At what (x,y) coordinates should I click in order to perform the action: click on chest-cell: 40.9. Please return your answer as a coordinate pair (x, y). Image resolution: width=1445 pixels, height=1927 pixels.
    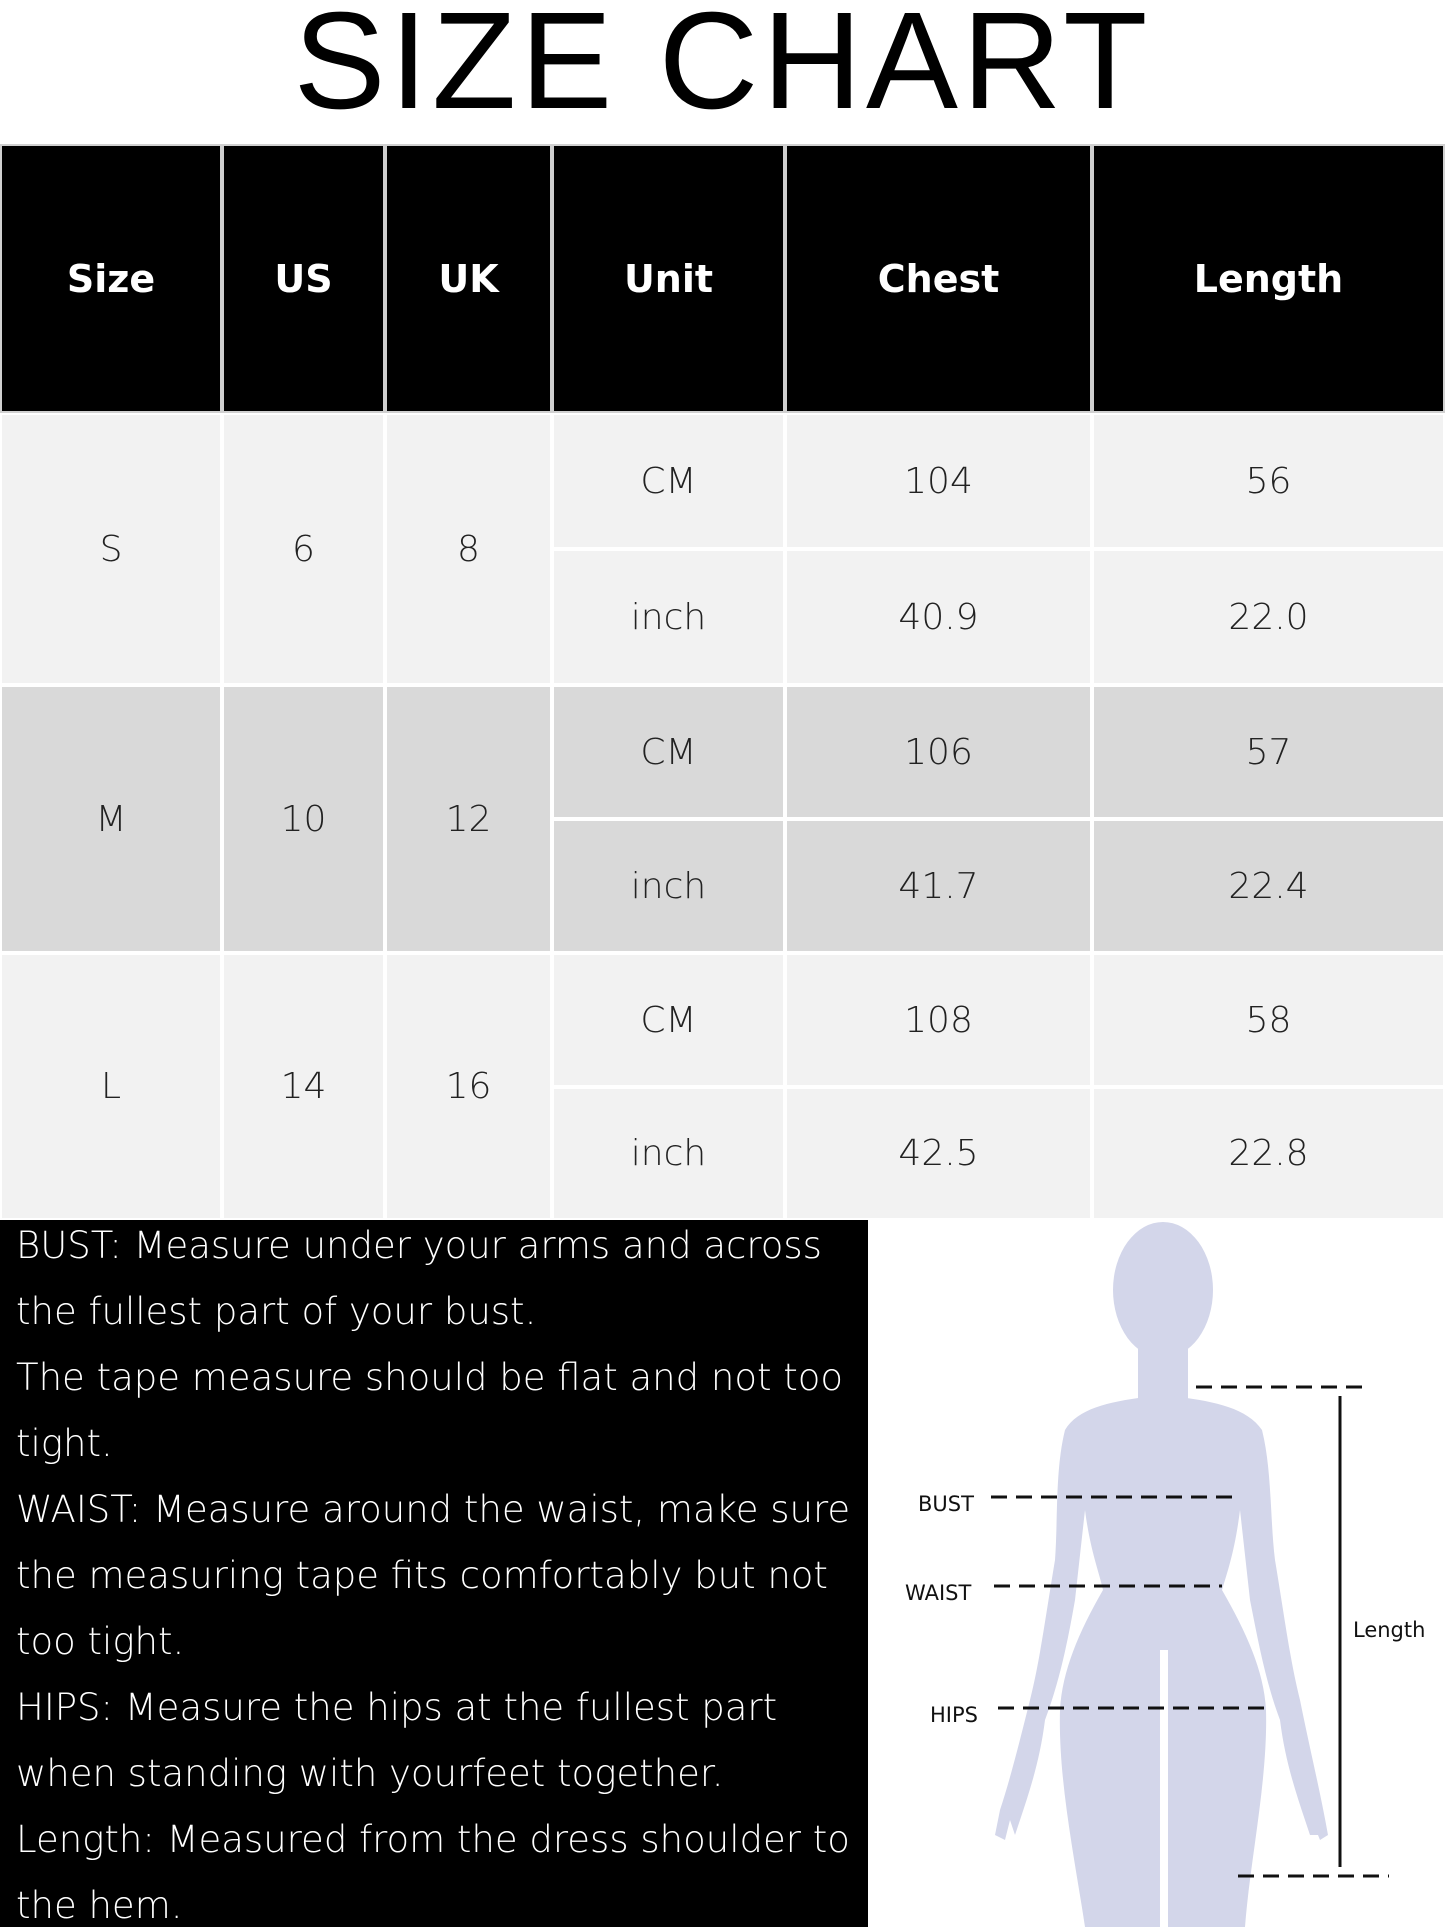
    Looking at the image, I should click on (938, 617).